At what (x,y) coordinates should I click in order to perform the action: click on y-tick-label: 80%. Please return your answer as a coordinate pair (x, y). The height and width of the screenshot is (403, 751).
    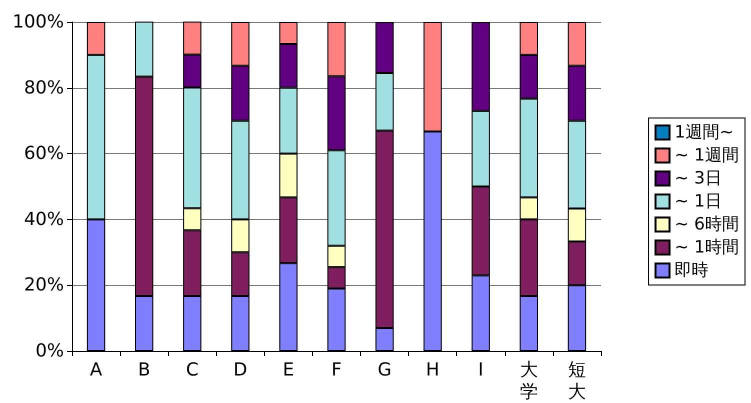
    Looking at the image, I should click on (44, 87).